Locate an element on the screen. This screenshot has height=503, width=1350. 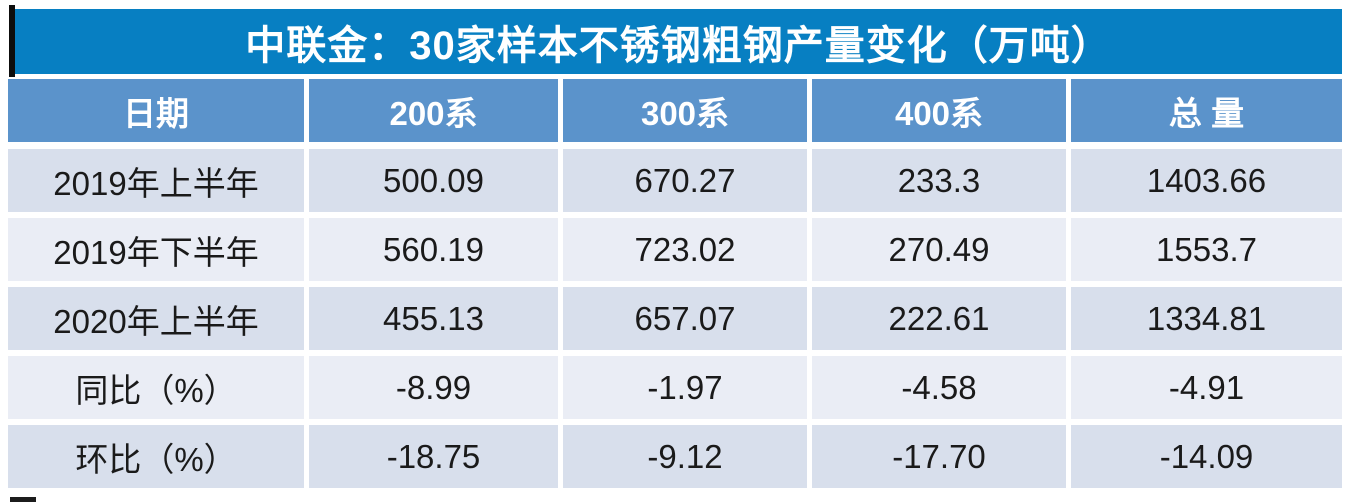
table-cell: 560.19 is located at coordinates (433, 249).